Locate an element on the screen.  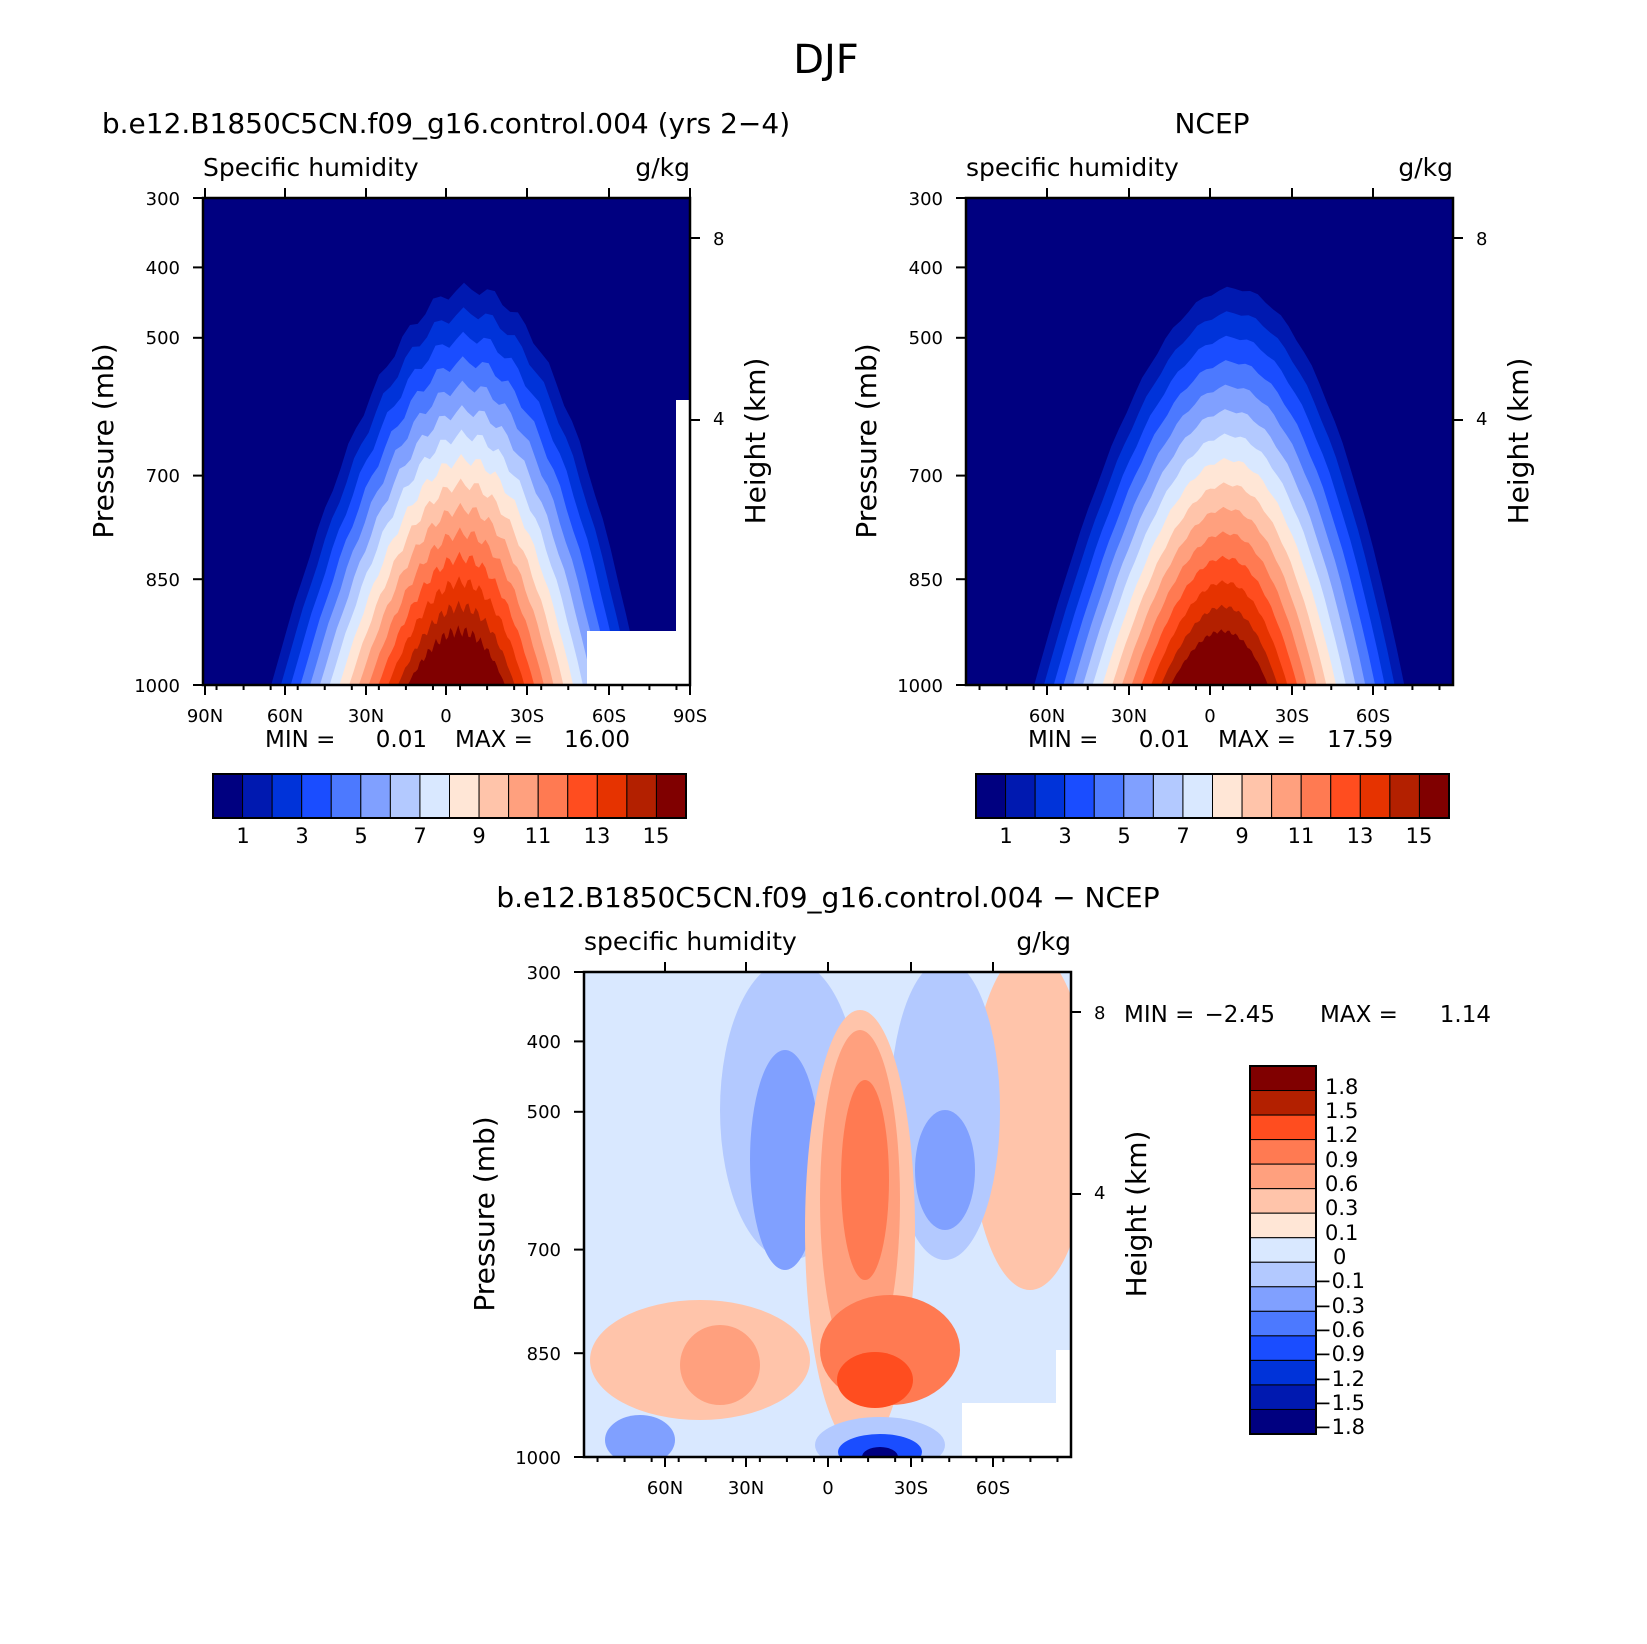
ticks-ncep is located at coordinates (1209, 441).